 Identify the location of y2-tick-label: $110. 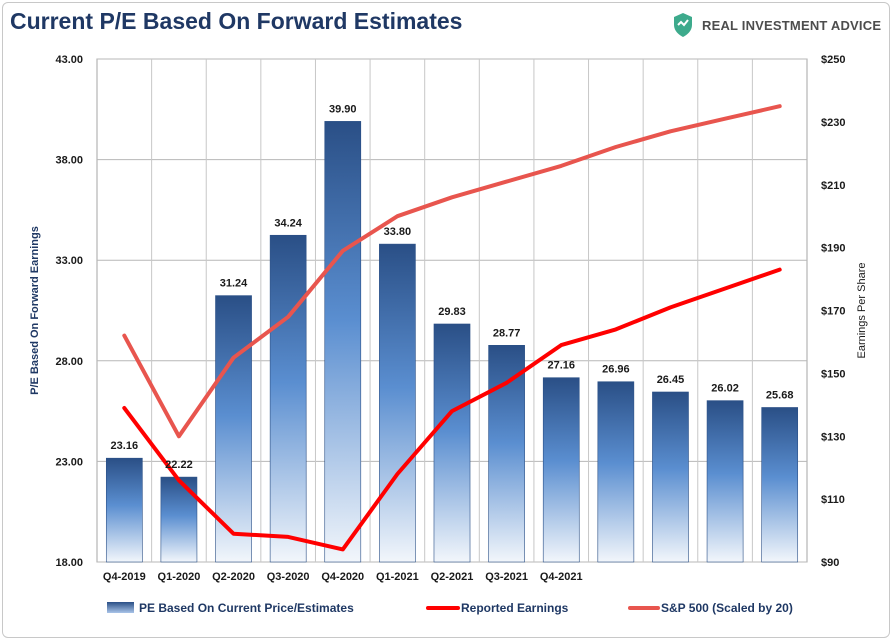
(833, 500).